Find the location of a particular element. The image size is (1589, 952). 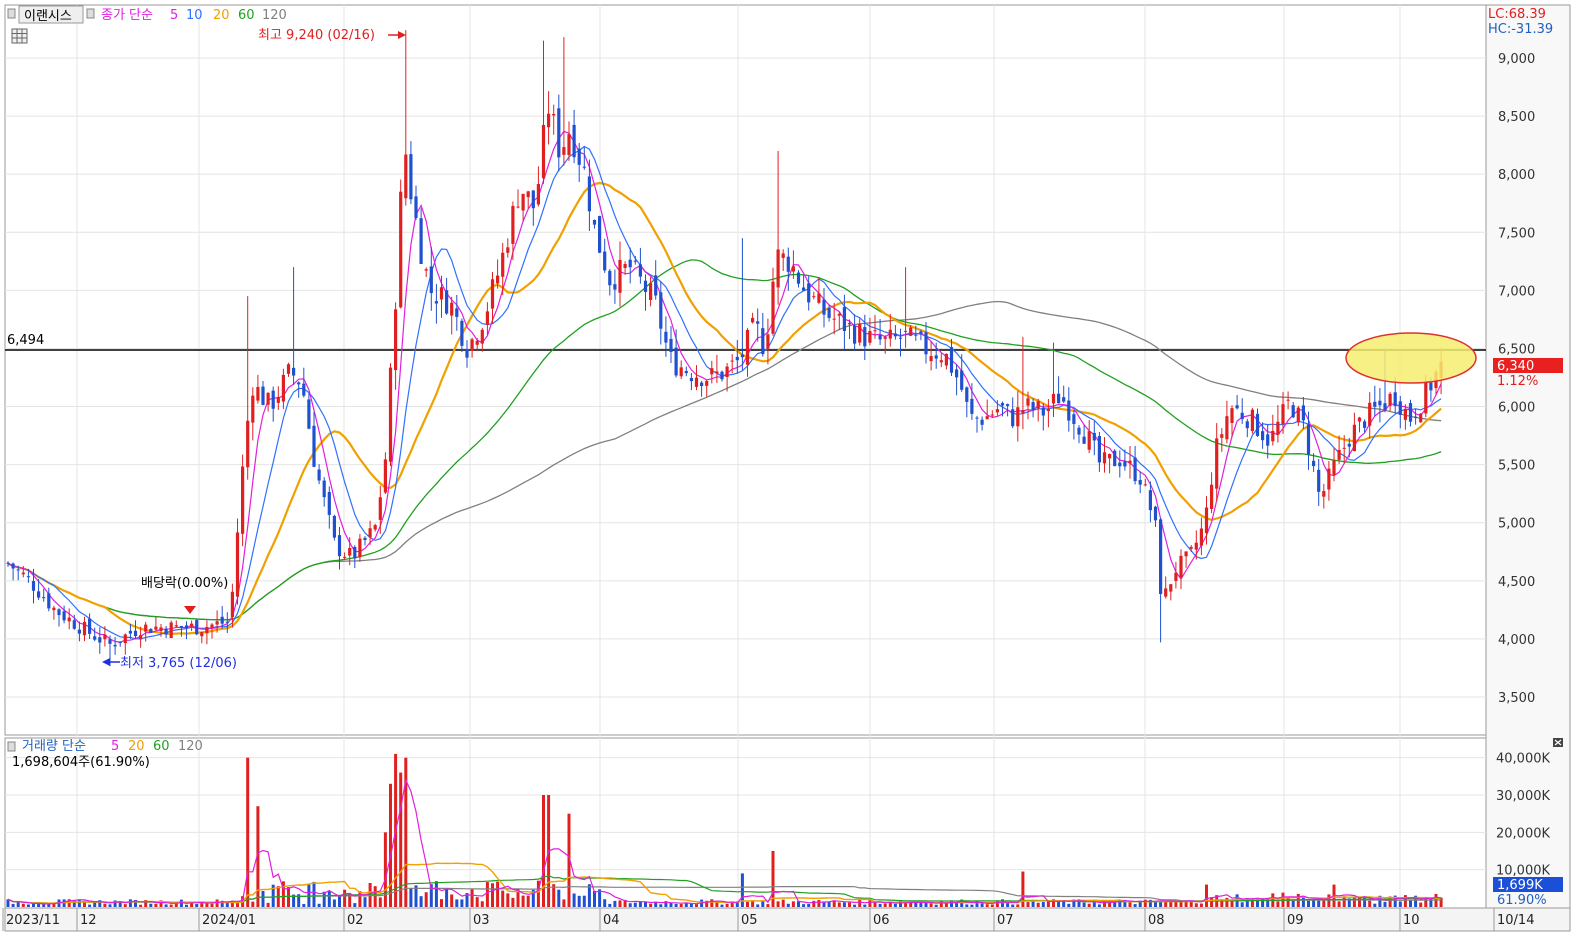

stock-name-box is located at coordinates (51, 14).